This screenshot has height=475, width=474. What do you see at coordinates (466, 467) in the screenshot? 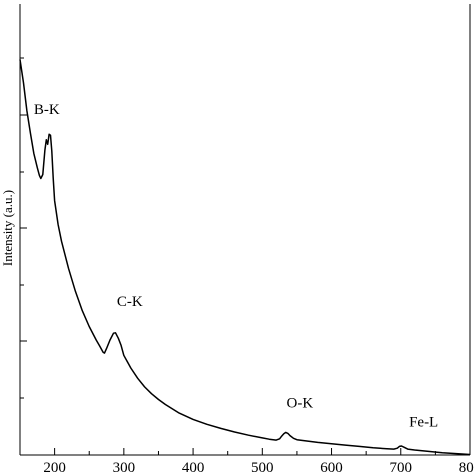
I see `x-tick-label: 800` at bounding box center [466, 467].